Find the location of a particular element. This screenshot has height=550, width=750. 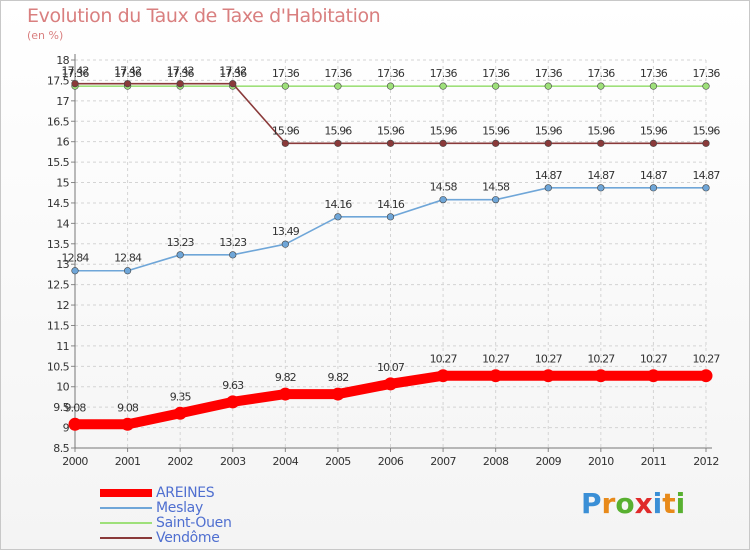

legend-swatch-meslay is located at coordinates (126, 508).